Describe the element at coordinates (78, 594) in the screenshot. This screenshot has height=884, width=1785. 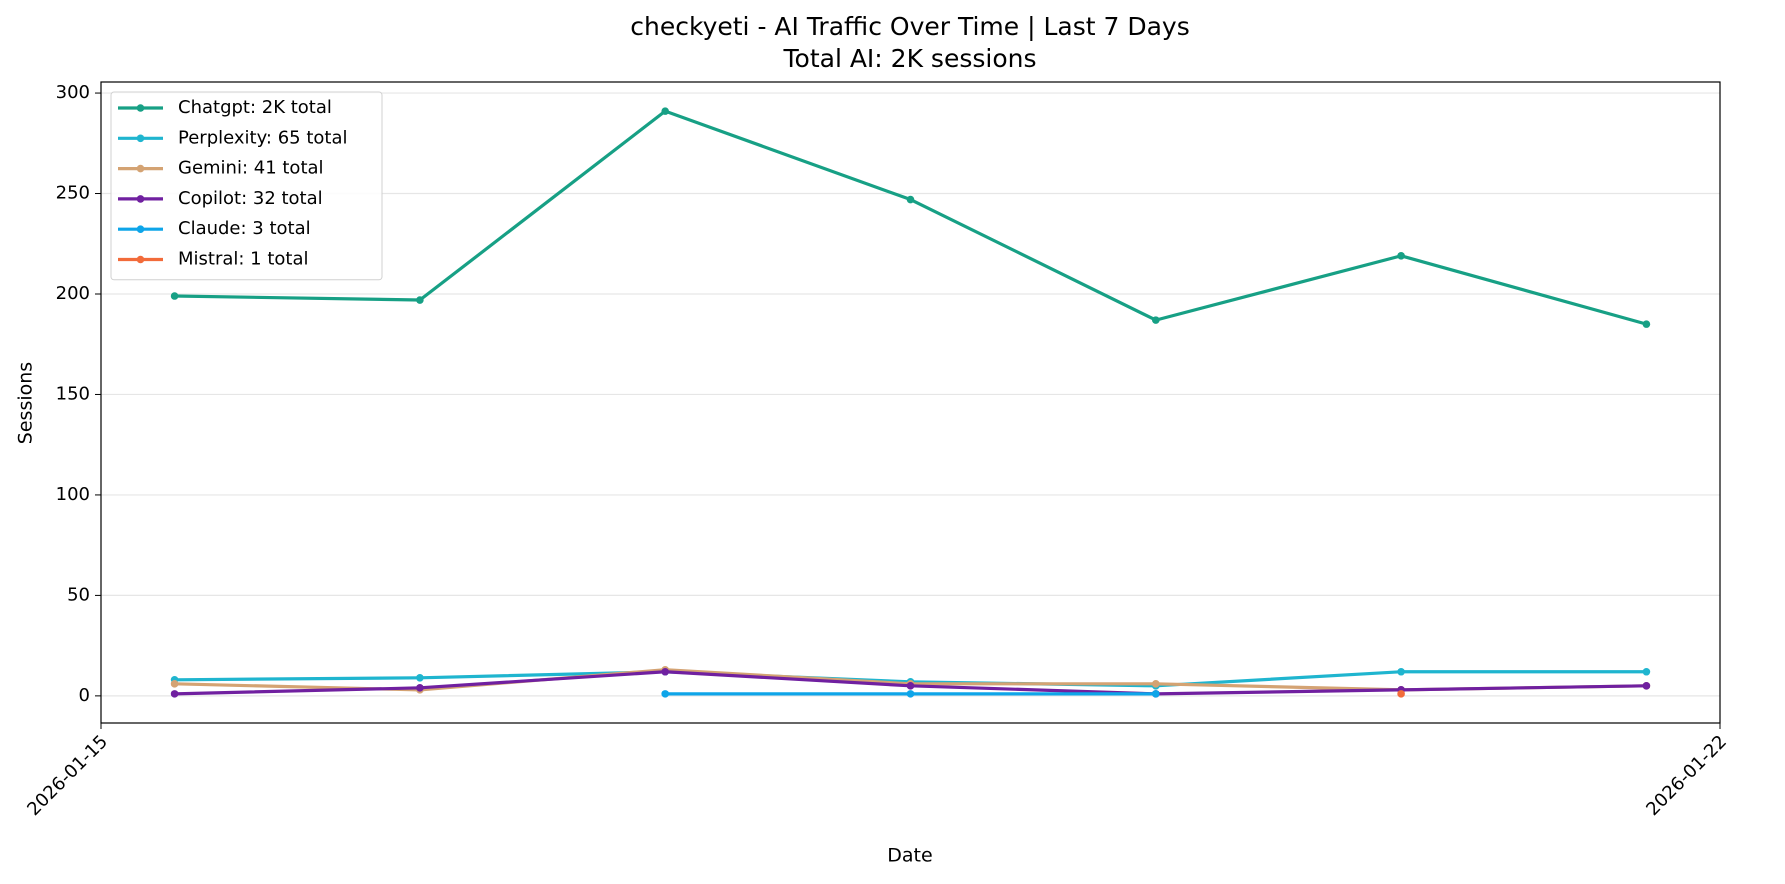
I see `y-tick-label: 50` at that location.